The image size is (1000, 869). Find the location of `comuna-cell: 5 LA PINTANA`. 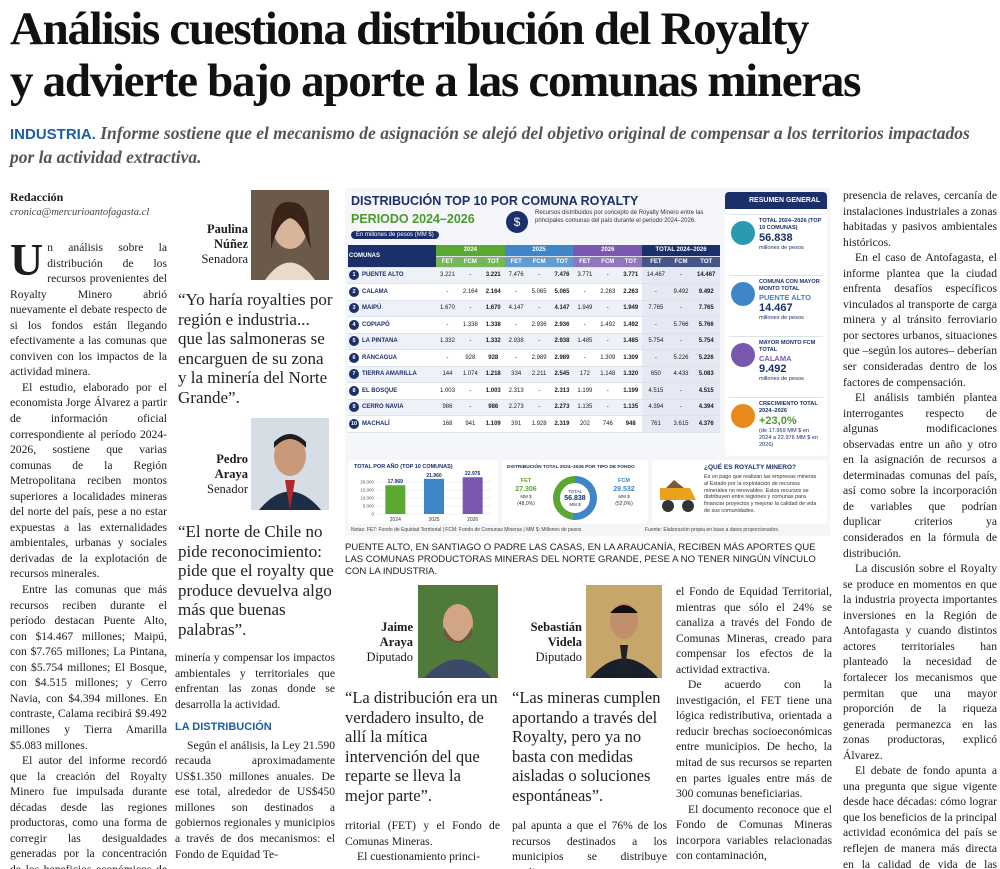

comuna-cell: 5 LA PINTANA is located at coordinates (392, 341).